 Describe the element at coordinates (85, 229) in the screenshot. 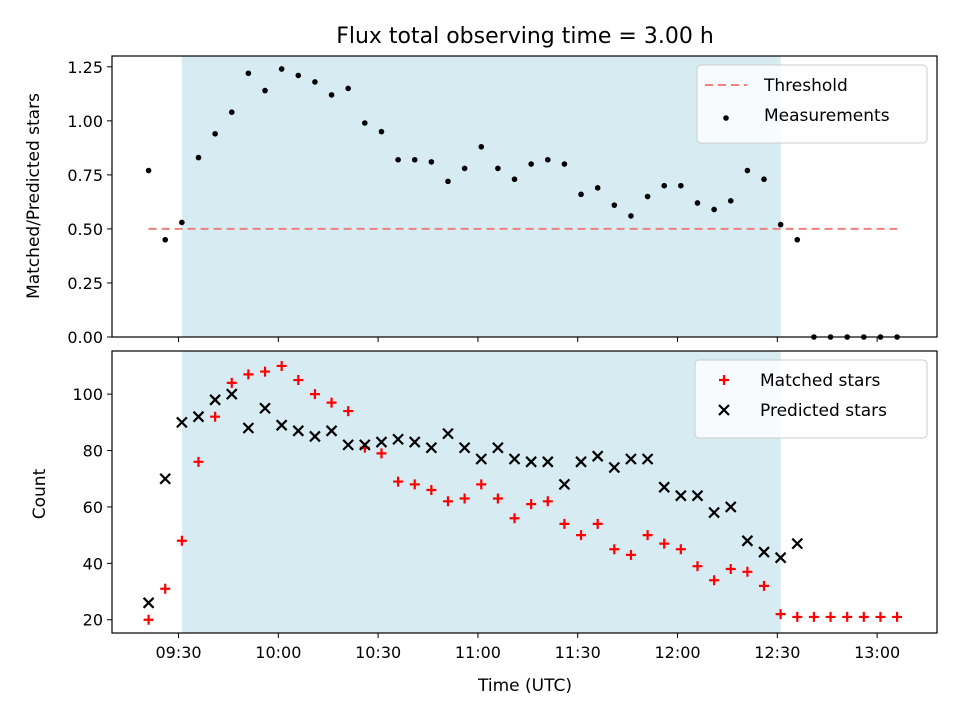

I see `y-tick-label: 0.50` at that location.